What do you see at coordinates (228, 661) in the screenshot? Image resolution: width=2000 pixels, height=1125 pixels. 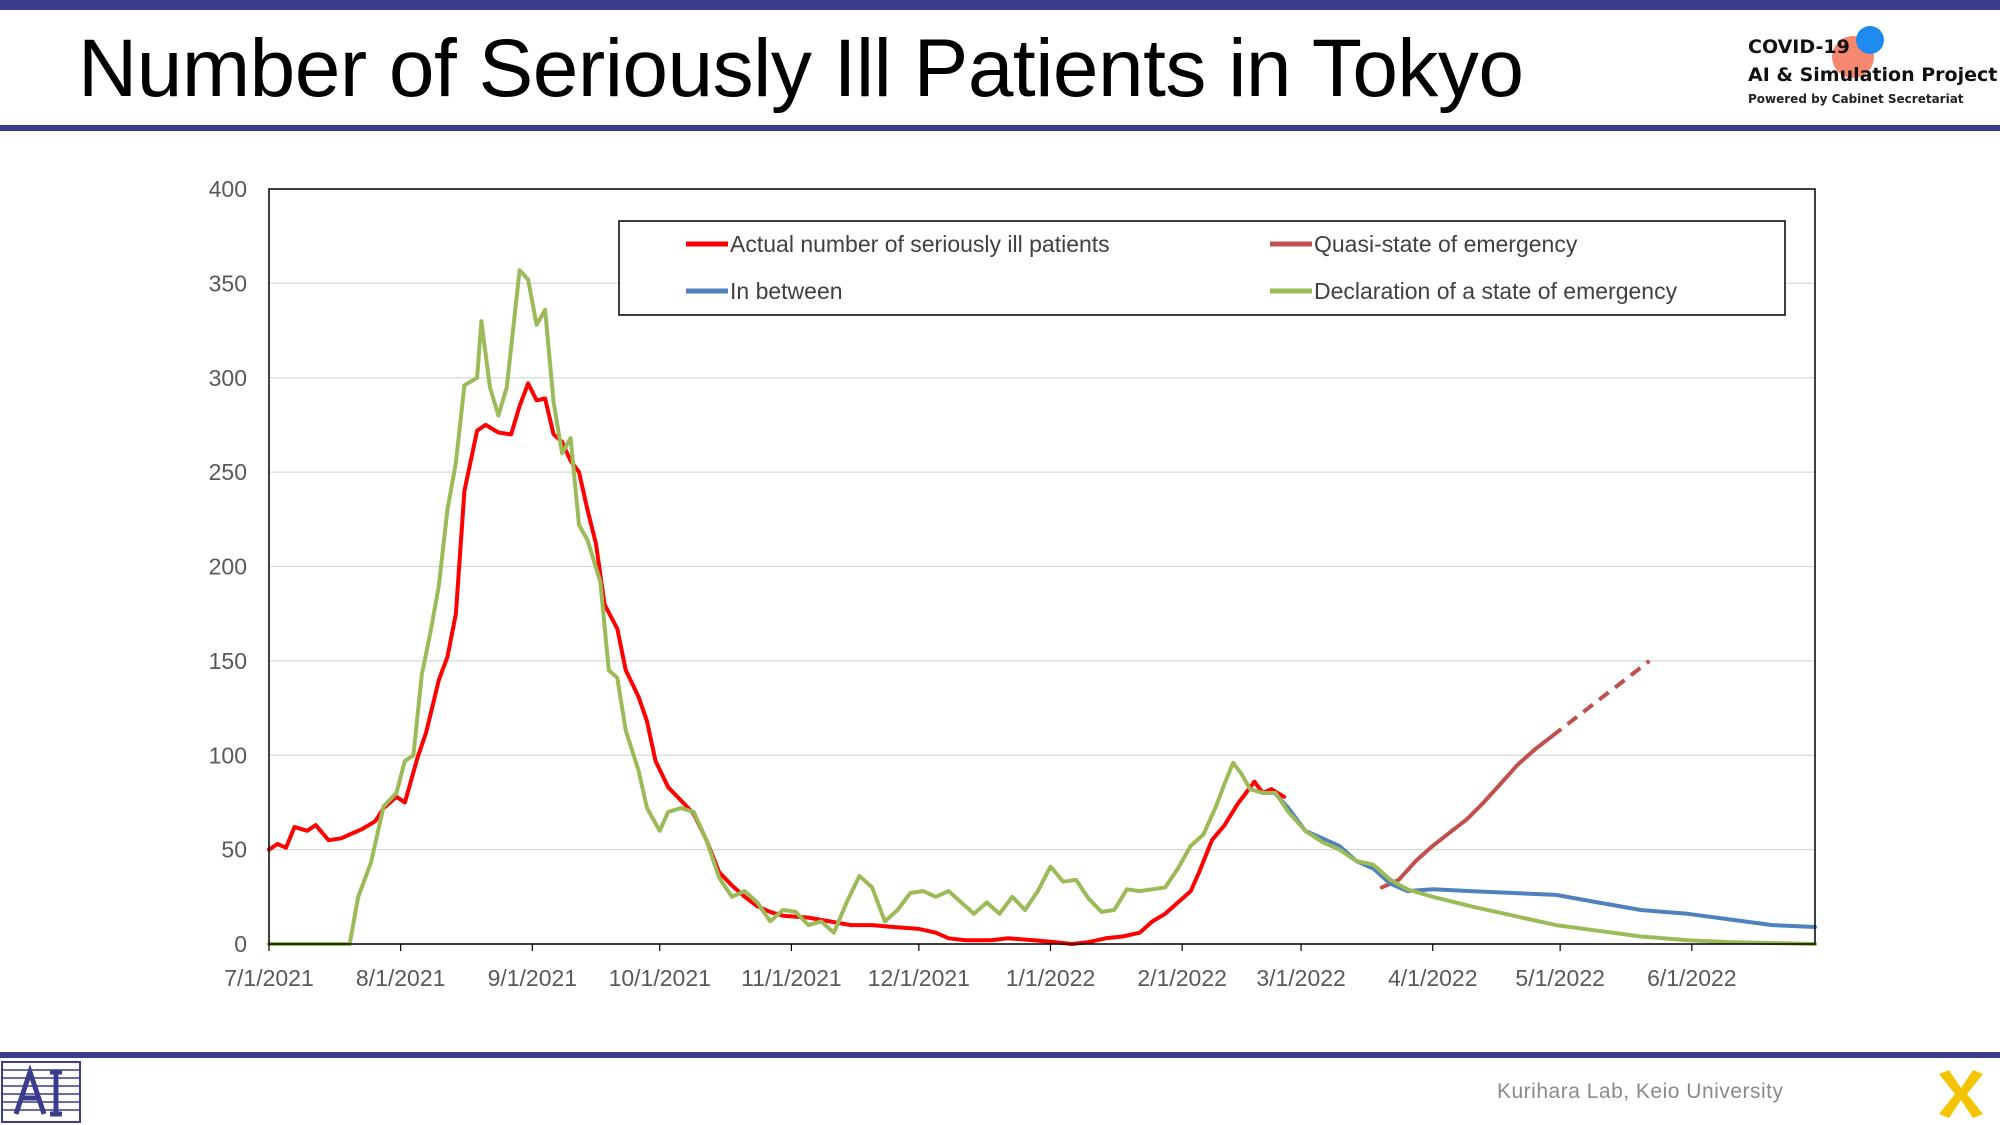 I see `y-tick-label: 150` at bounding box center [228, 661].